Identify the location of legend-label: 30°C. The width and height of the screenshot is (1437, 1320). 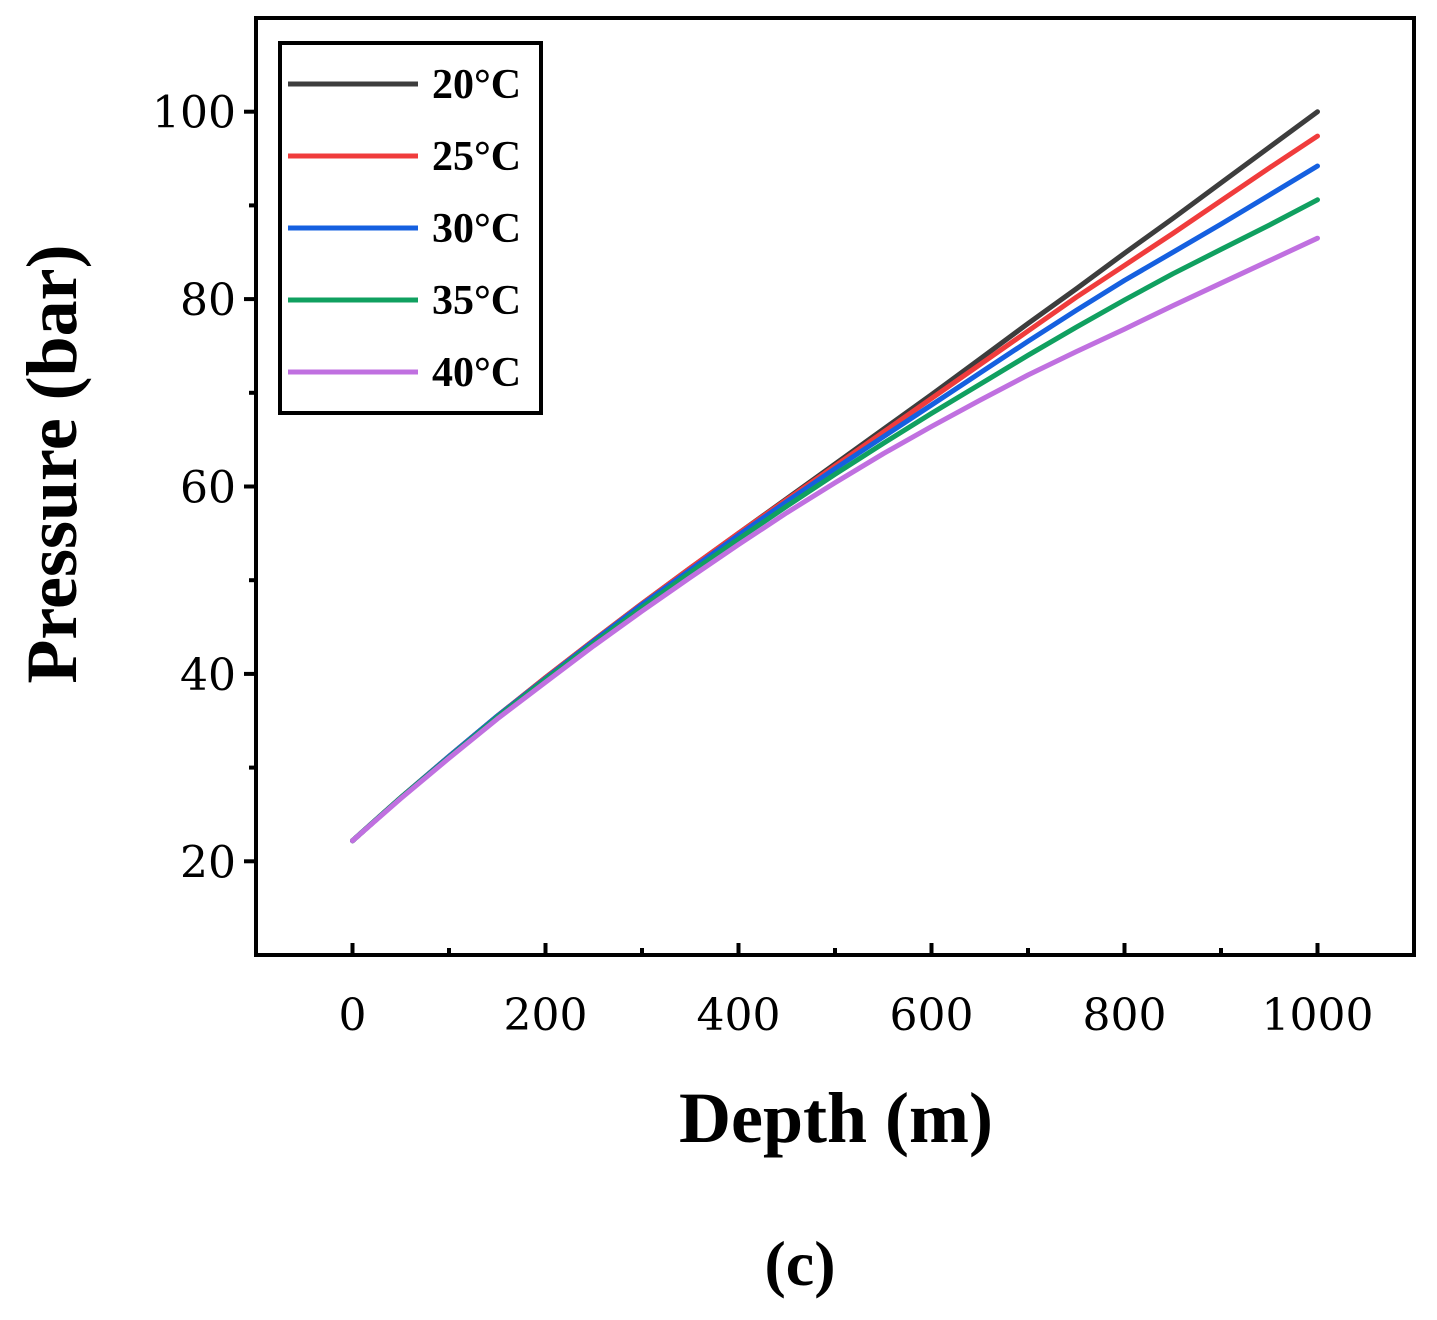
(476, 229).